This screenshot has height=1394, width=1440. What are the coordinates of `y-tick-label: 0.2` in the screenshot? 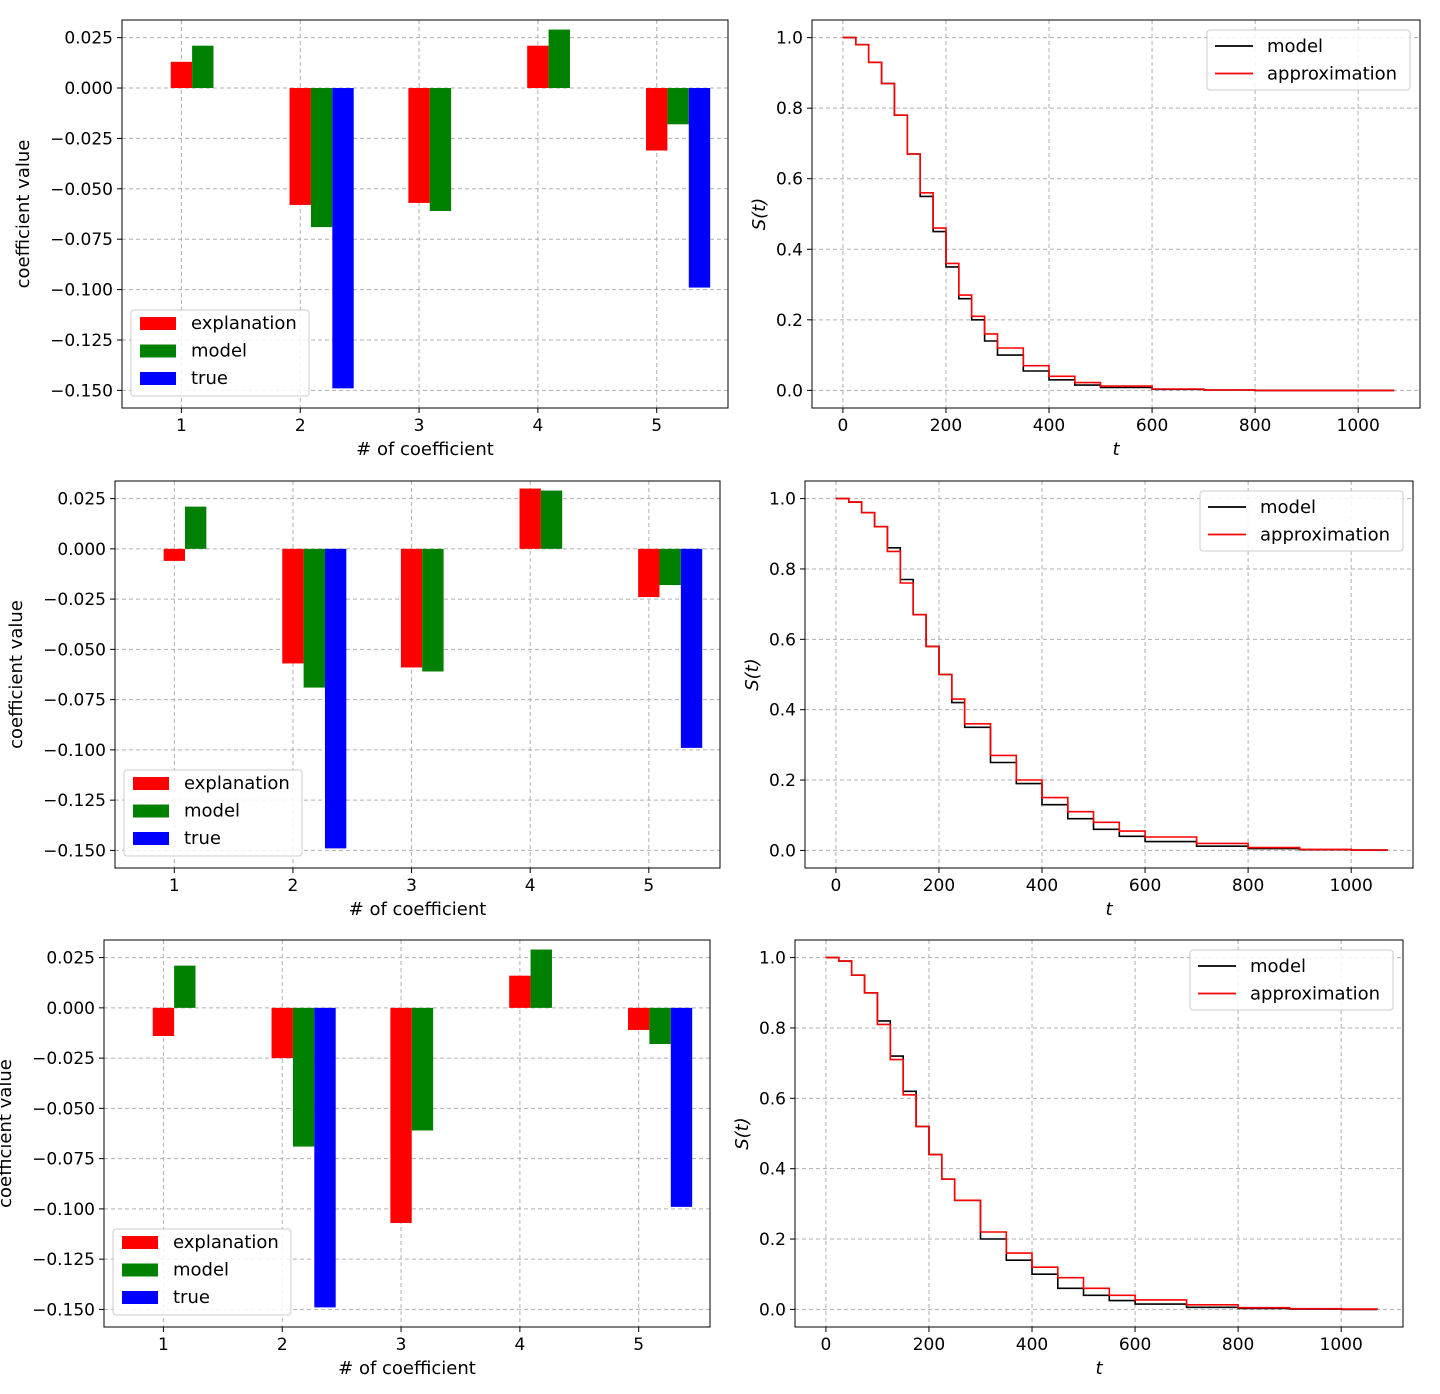 It's located at (789, 321).